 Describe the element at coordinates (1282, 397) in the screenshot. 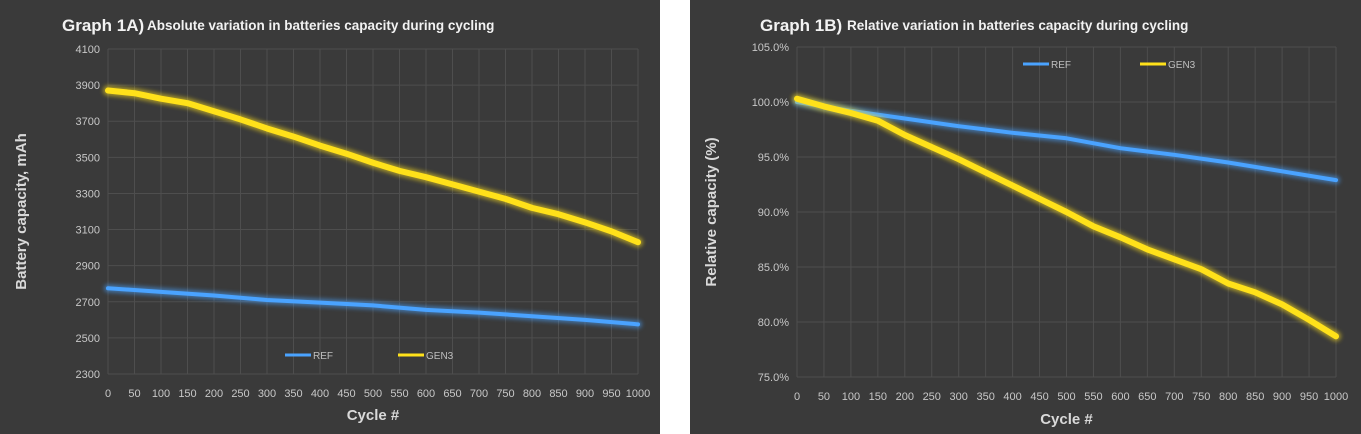

I see `x-tick-label: 900` at that location.